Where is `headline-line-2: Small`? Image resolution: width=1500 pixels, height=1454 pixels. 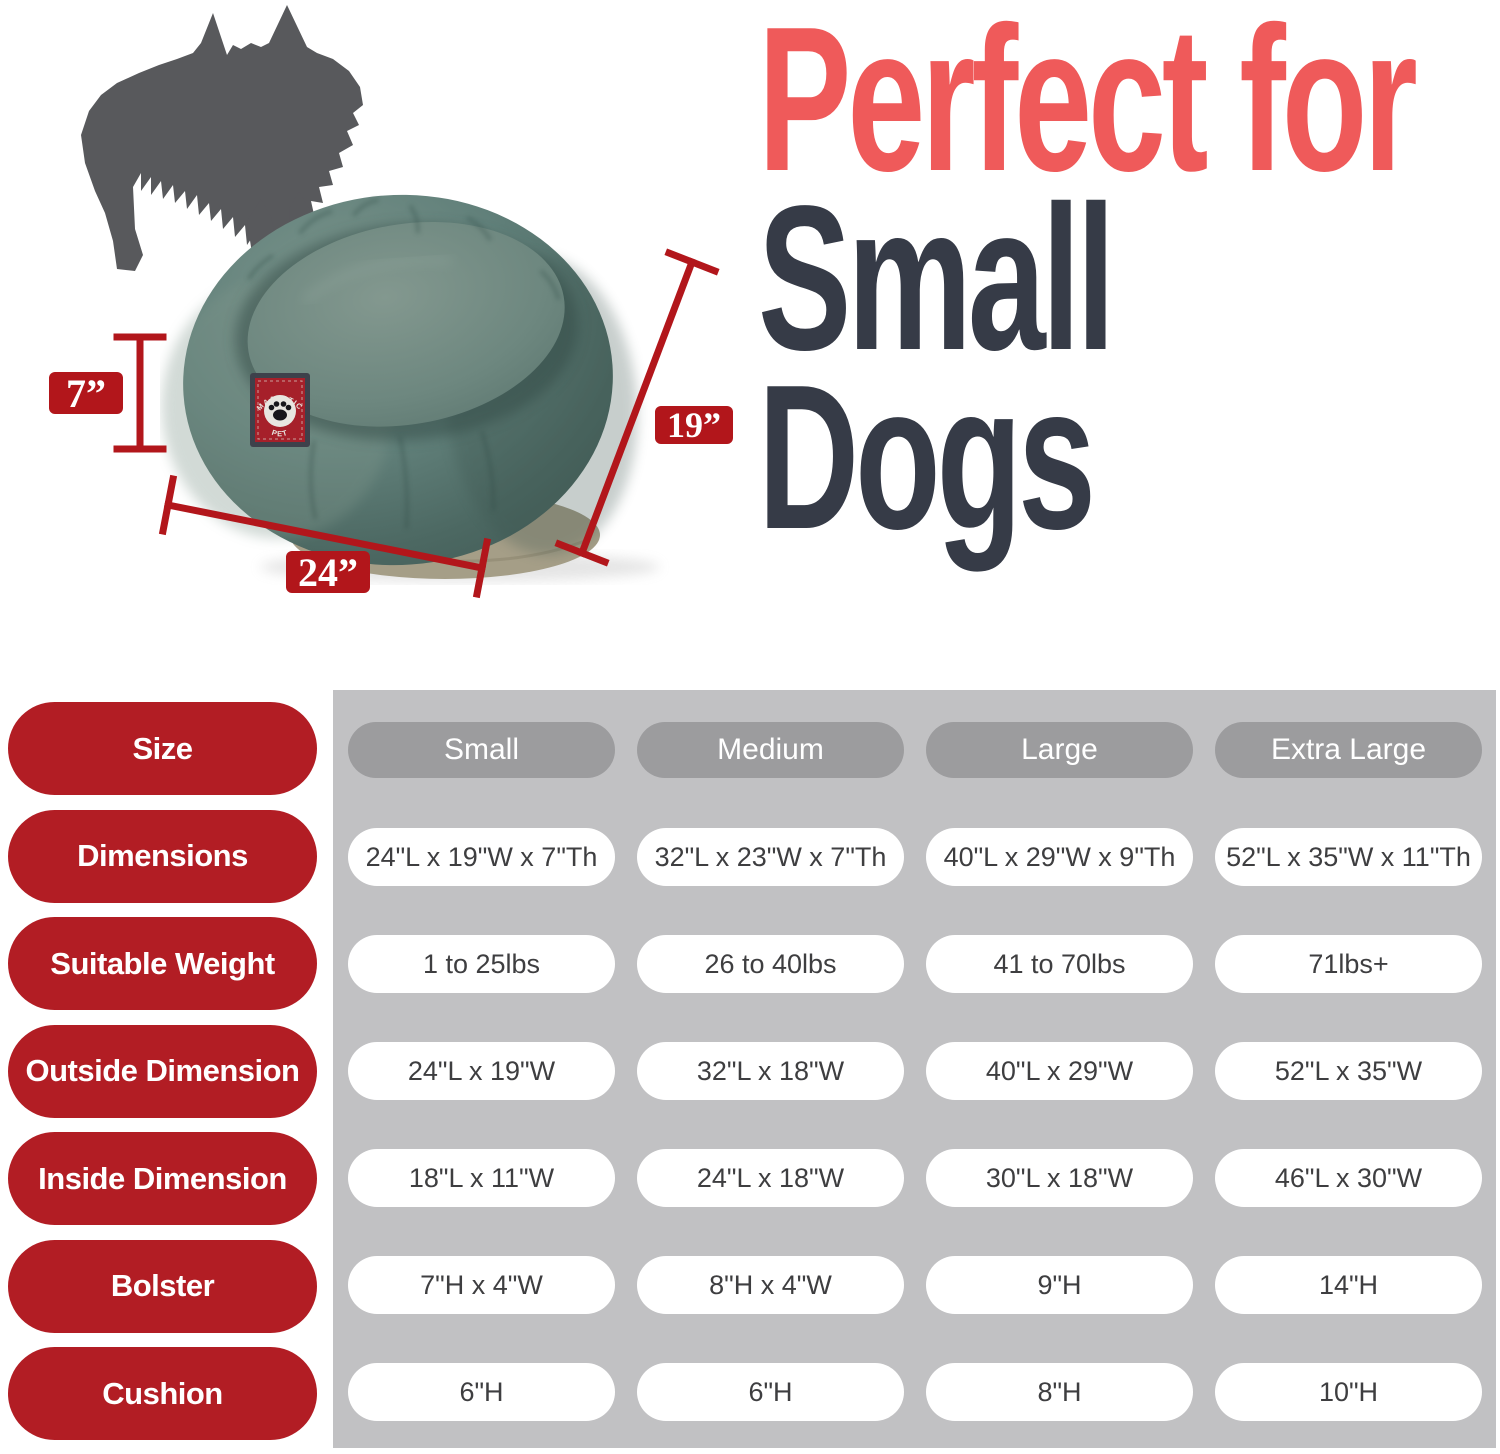
headline-line-2: Small is located at coordinates (936, 278).